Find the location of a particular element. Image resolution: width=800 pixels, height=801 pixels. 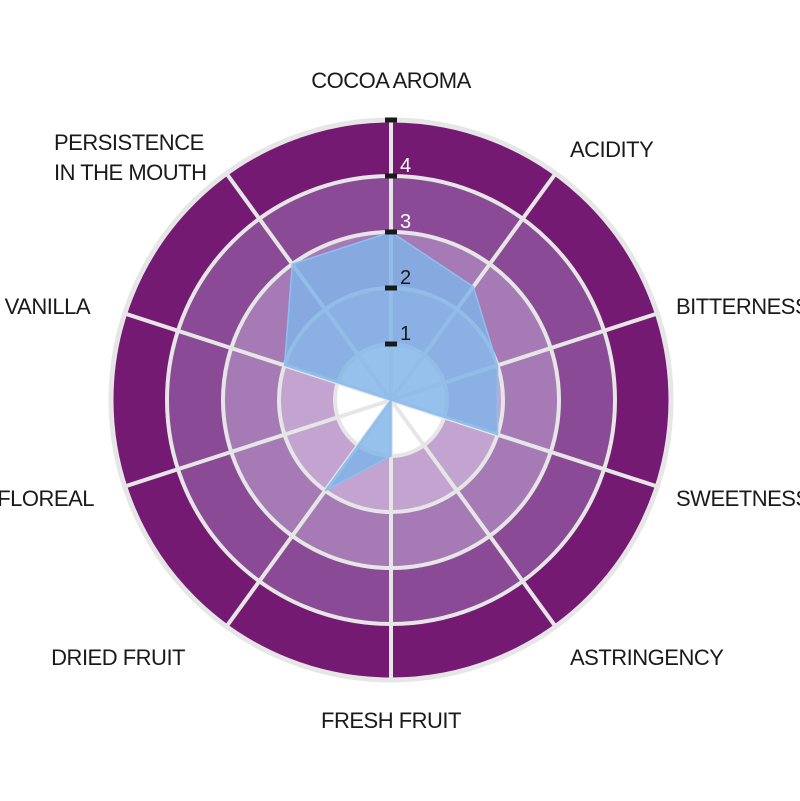

axis-label-line: SWEETNESS is located at coordinates (738, 498).